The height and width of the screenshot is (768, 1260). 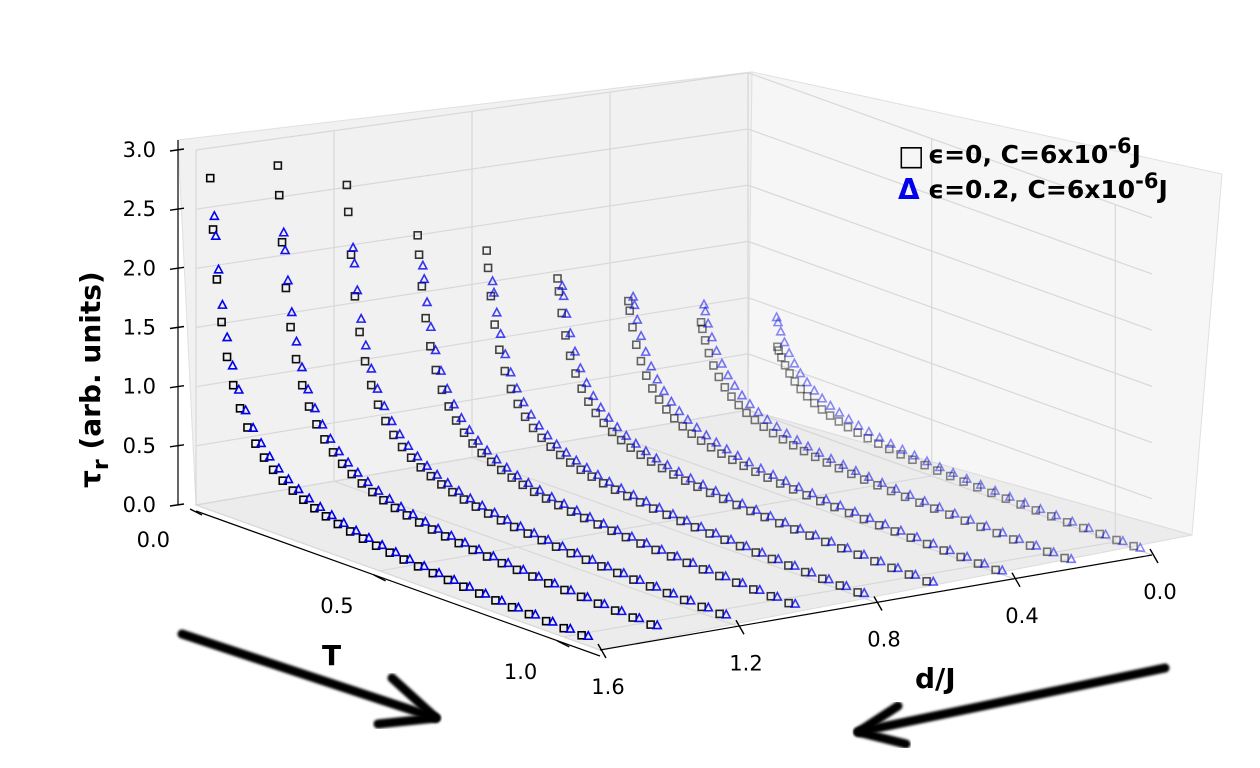 I want to click on d-tick-label: 0.8, so click(x=883, y=640).